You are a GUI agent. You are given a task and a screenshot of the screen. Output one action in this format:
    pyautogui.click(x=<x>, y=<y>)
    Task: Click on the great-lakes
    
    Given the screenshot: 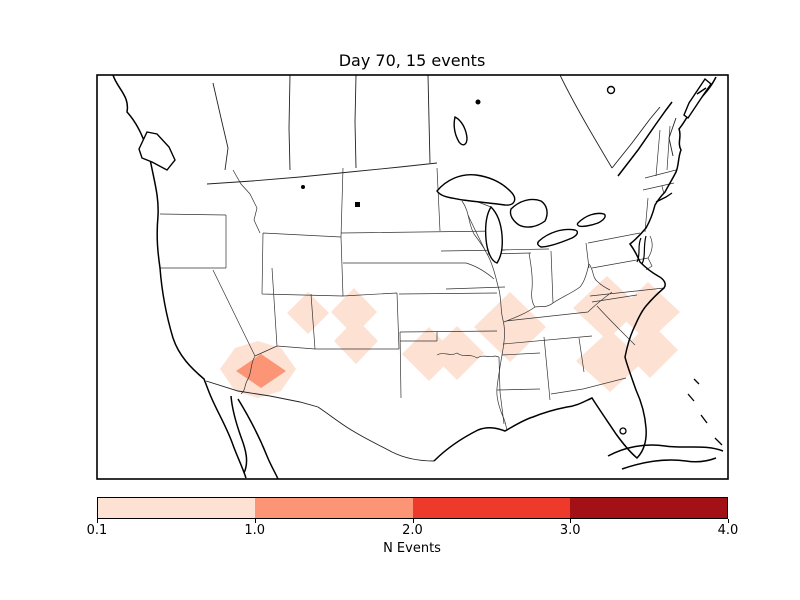 What is the action you would take?
    pyautogui.click(x=458, y=174)
    